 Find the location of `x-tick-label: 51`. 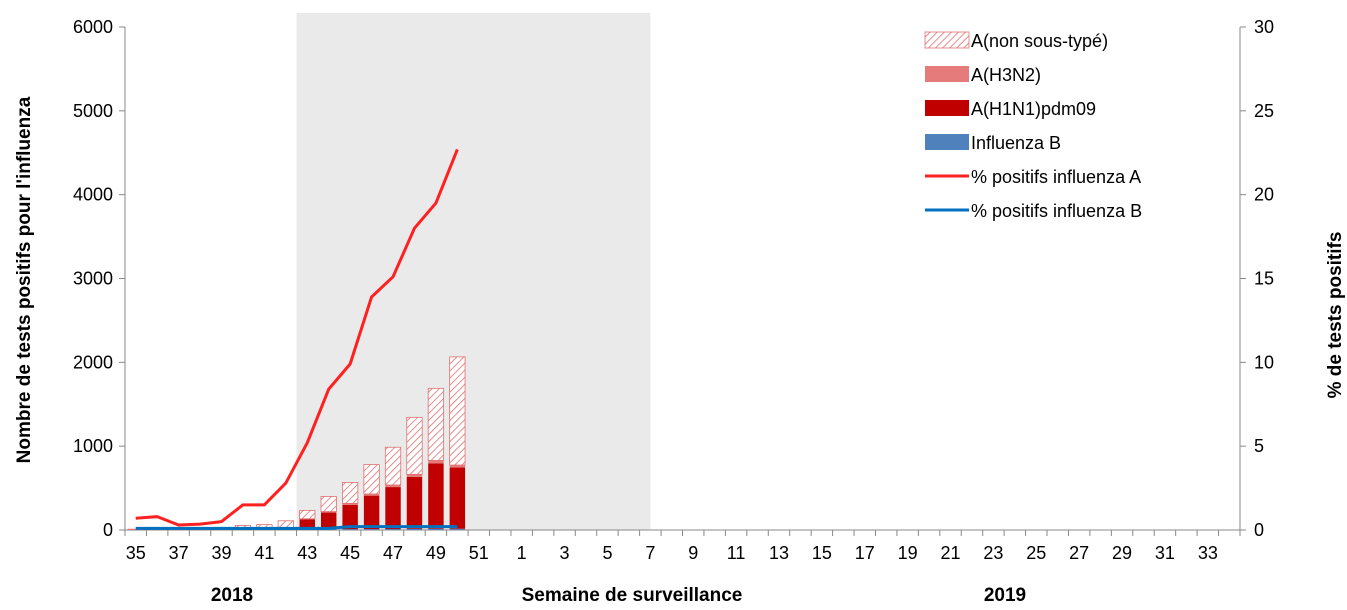

x-tick-label: 51 is located at coordinates (479, 553).